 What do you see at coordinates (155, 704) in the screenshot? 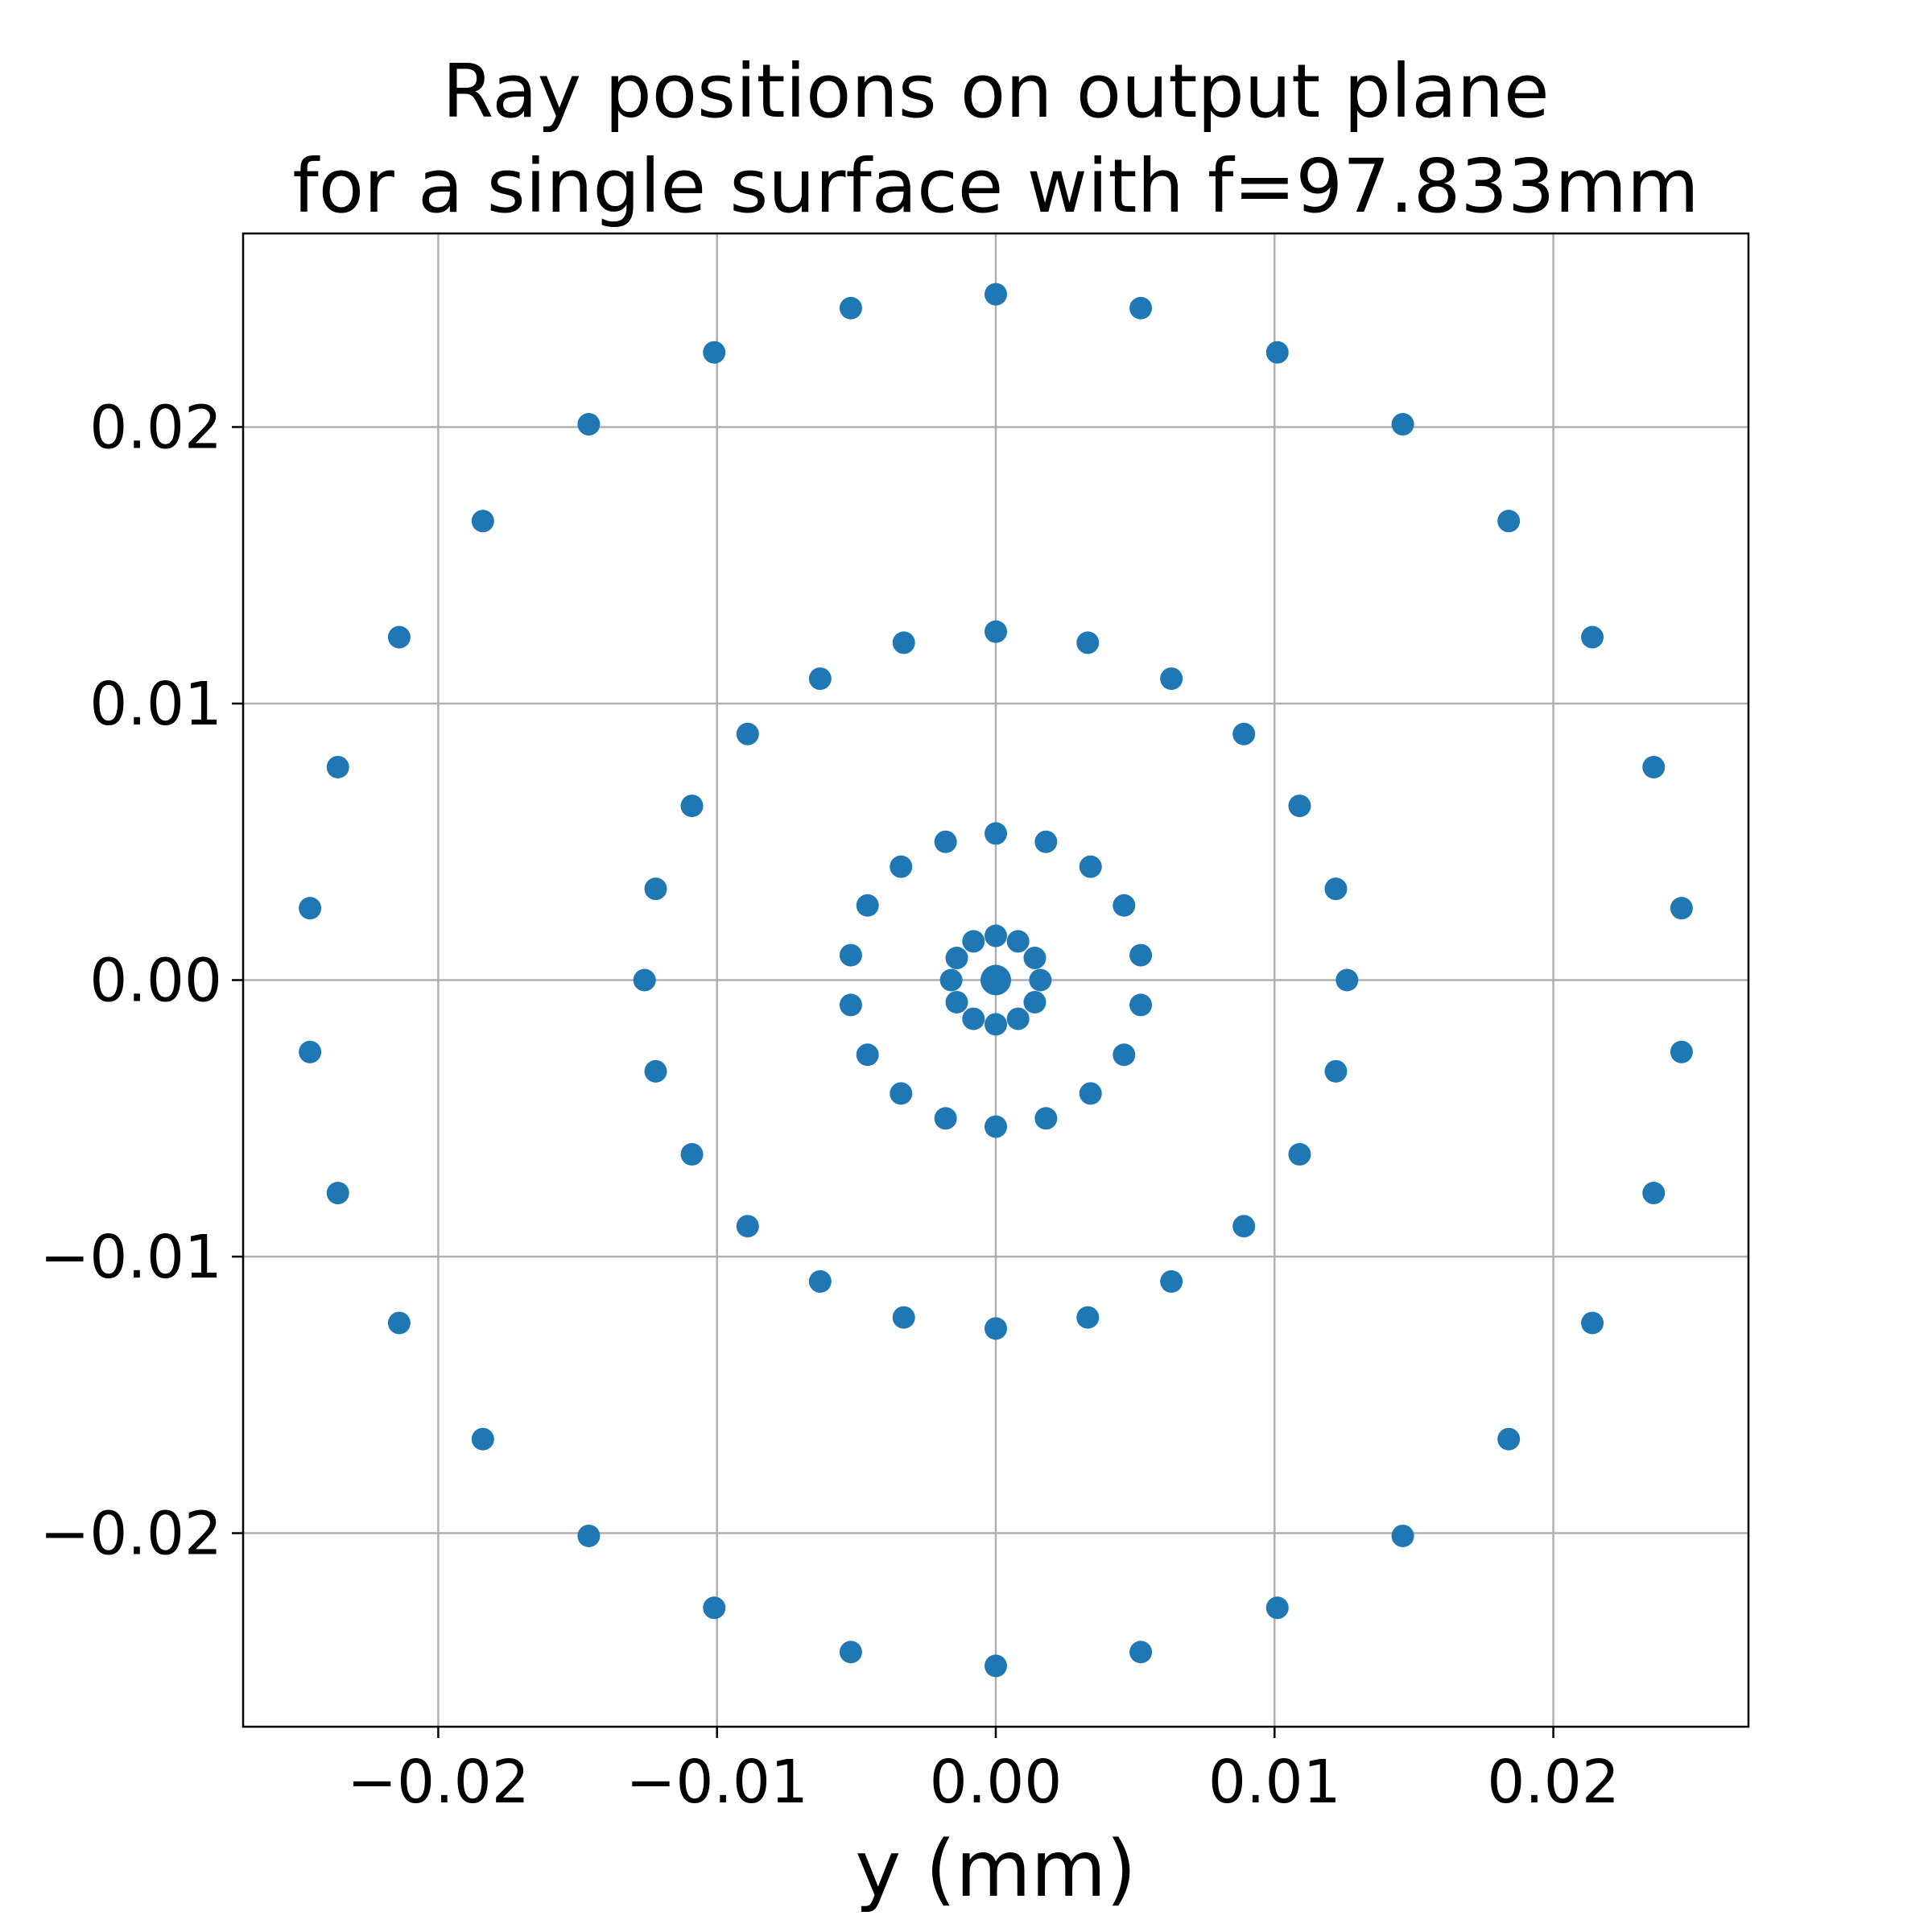
I see `y-tick-label: 0.01` at bounding box center [155, 704].